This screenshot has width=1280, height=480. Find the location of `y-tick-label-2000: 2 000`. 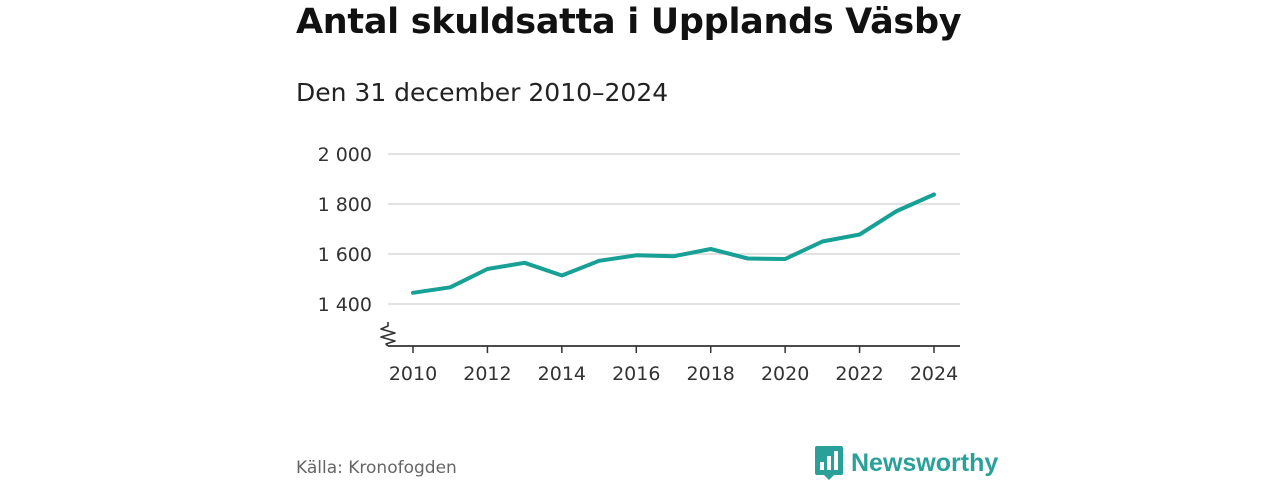

y-tick-label-2000: 2 000 is located at coordinates (345, 155).